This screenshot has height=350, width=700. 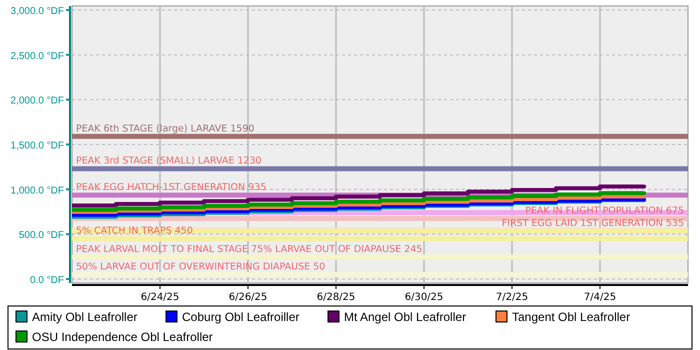 What do you see at coordinates (169, 161) in the screenshot?
I see `ref-line-label: PEAK 3rd STAGE (SMALL) LARVAE 1230` at bounding box center [169, 161].